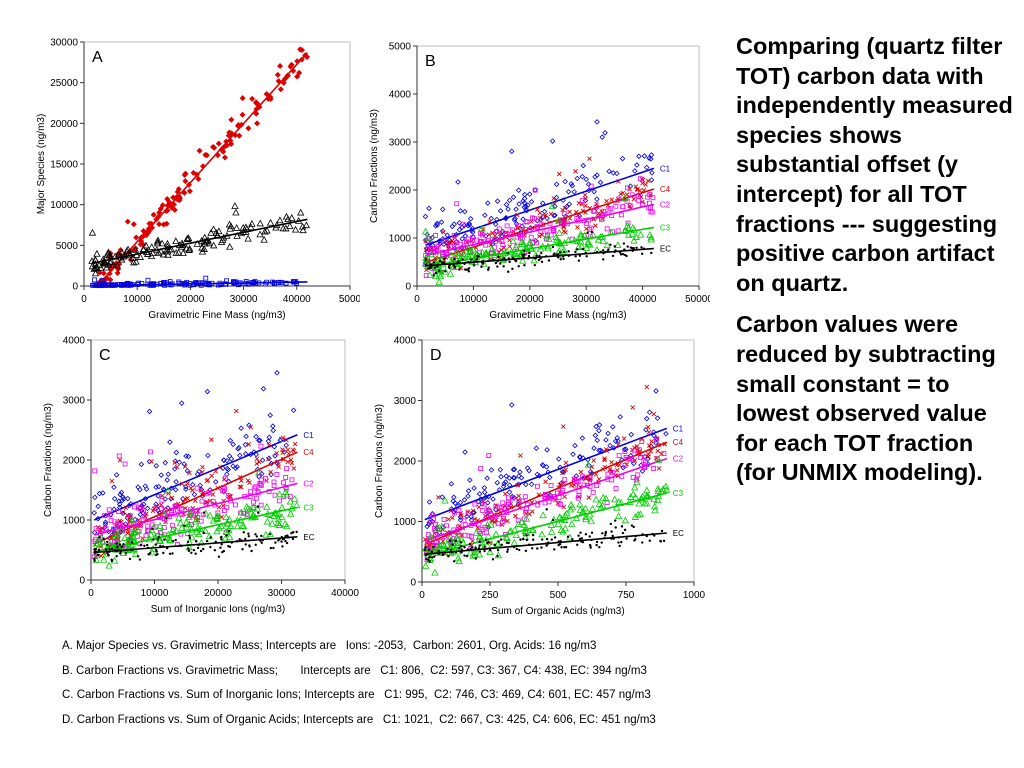  I want to click on x-tick-label: 20000, so click(530, 299).